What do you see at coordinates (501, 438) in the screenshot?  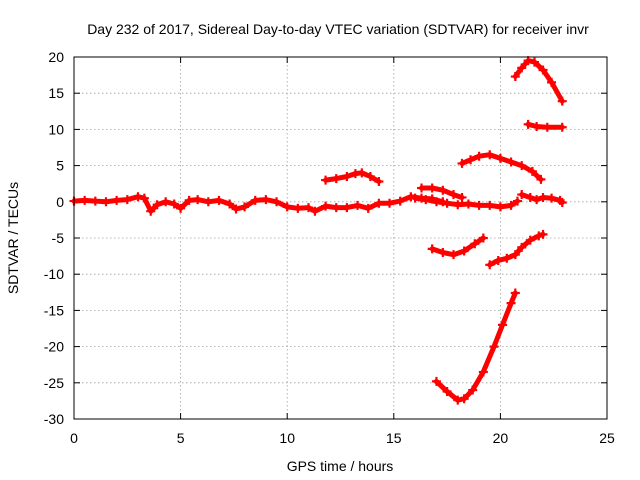 I see `x-tick-label: 20` at bounding box center [501, 438].